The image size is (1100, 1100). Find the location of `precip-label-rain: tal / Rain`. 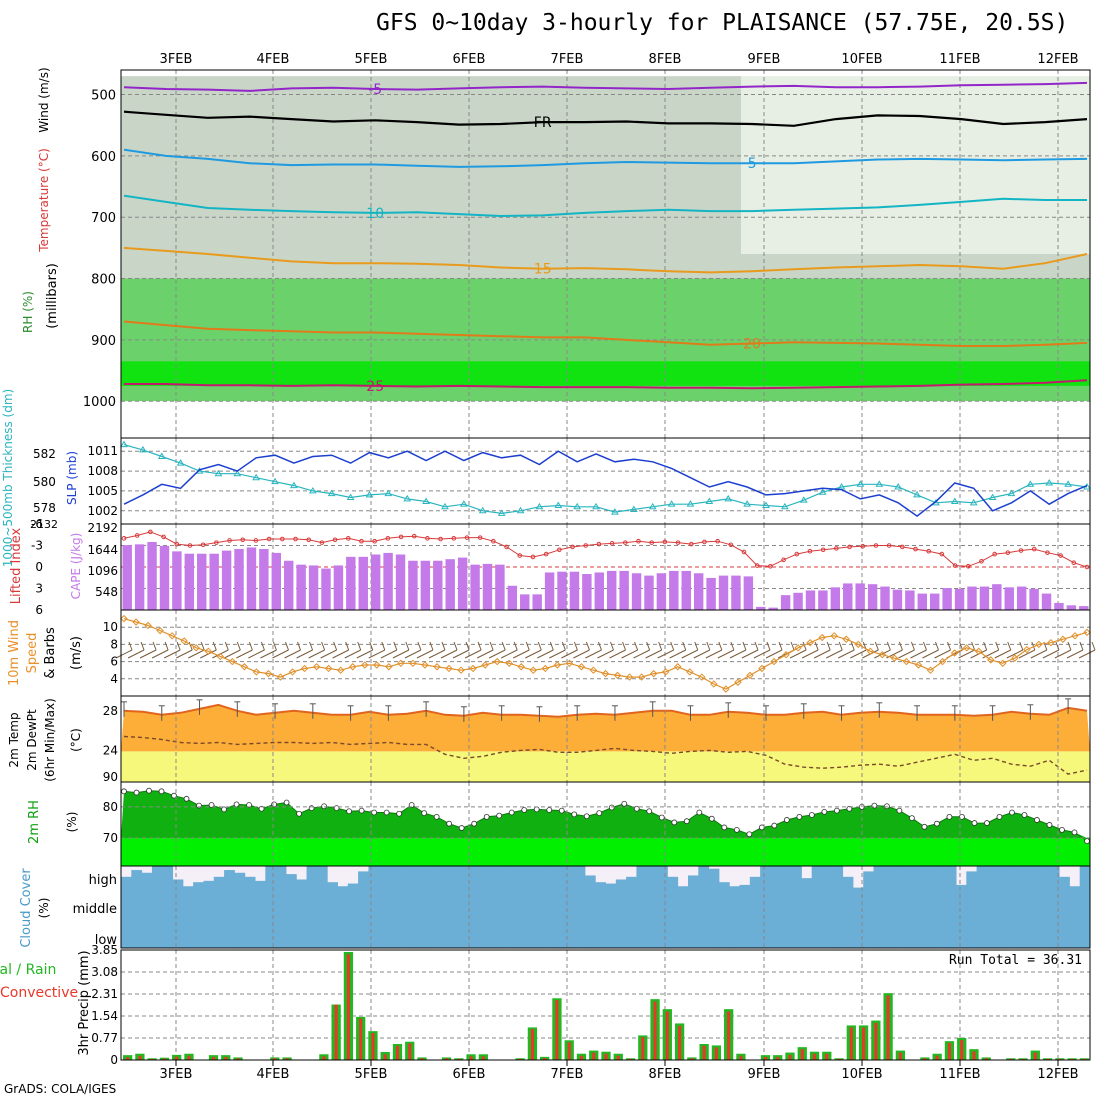

precip-label-rain: tal / Rain is located at coordinates (28, 970).